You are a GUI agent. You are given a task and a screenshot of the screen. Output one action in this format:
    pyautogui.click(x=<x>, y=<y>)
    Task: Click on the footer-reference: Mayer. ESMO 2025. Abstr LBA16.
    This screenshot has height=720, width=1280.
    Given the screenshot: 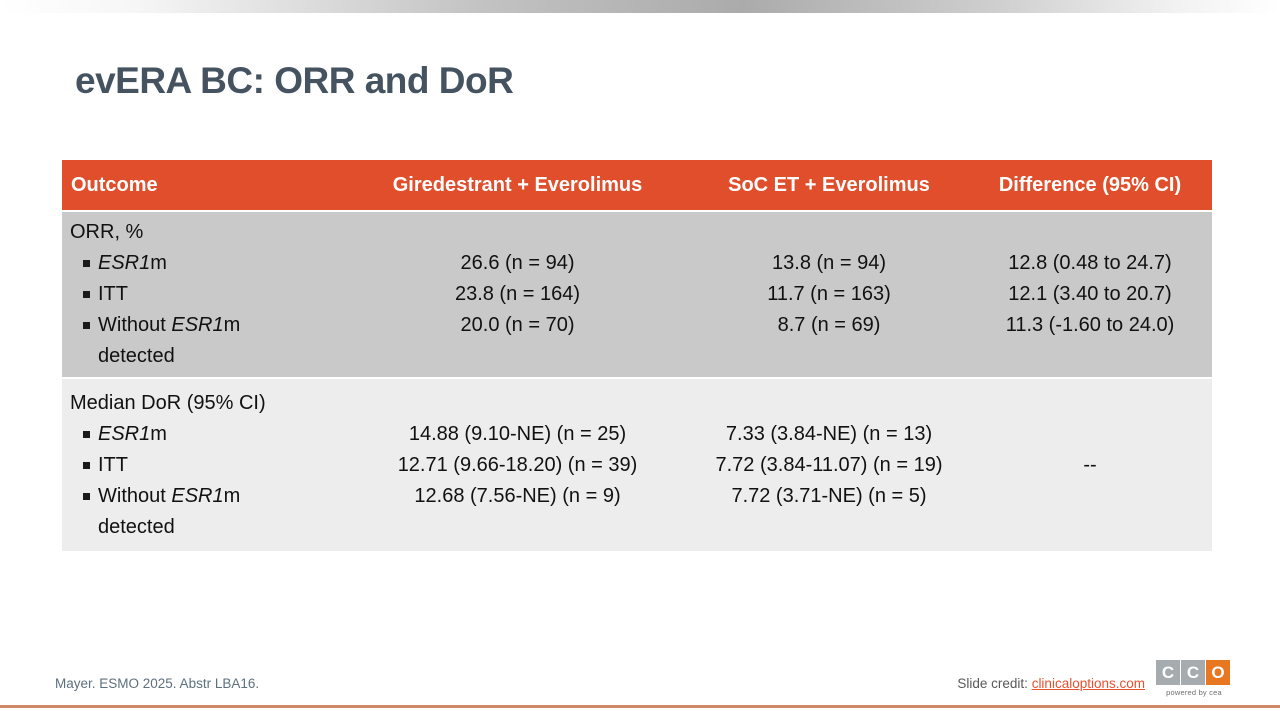 What is the action you would take?
    pyautogui.click(x=157, y=683)
    